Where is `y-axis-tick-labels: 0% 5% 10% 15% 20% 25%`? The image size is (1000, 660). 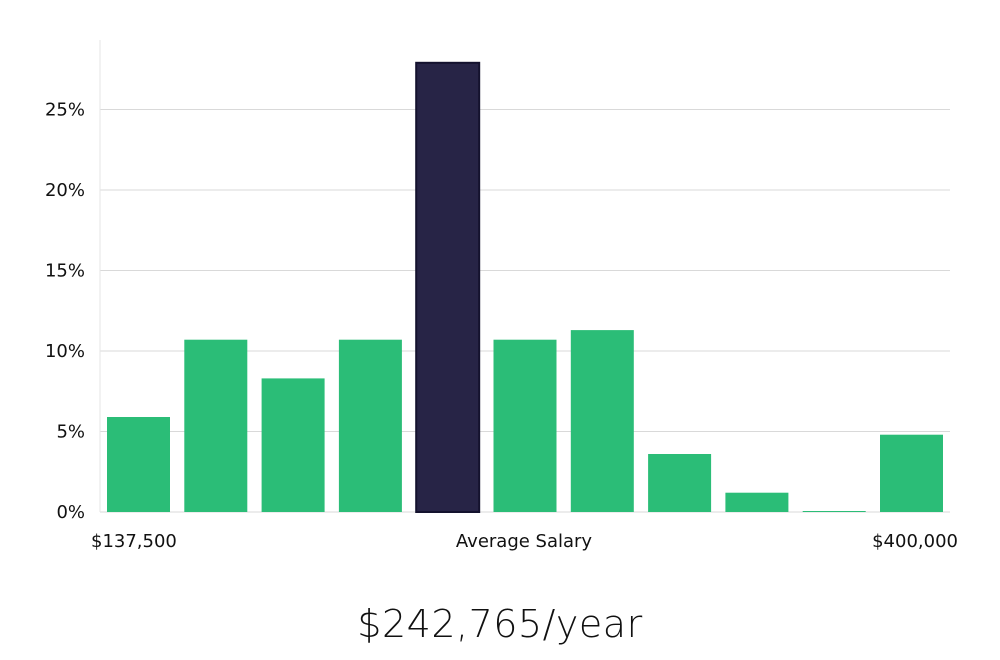 y-axis-tick-labels: 0% 5% 10% 15% 20% 25% is located at coordinates (65, 312).